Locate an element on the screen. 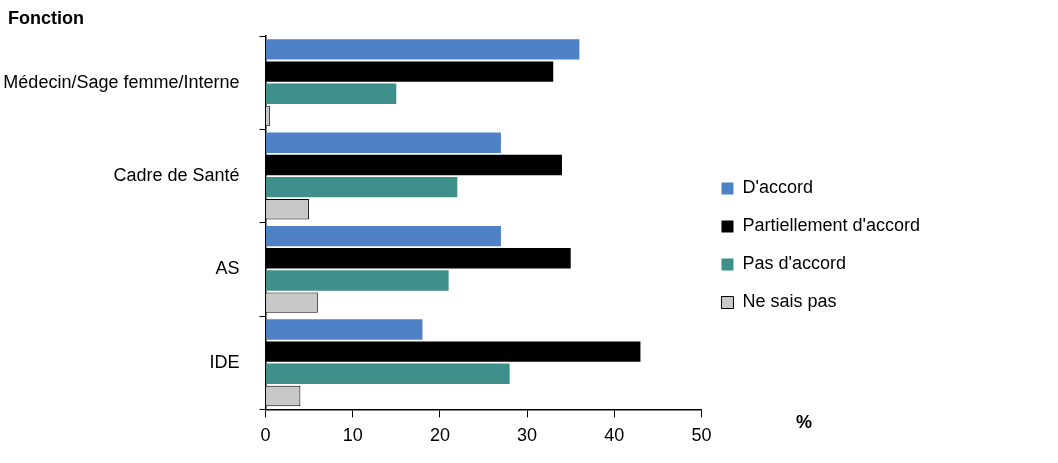 This screenshot has height=463, width=1058. y-tick-label: AS is located at coordinates (227, 268).